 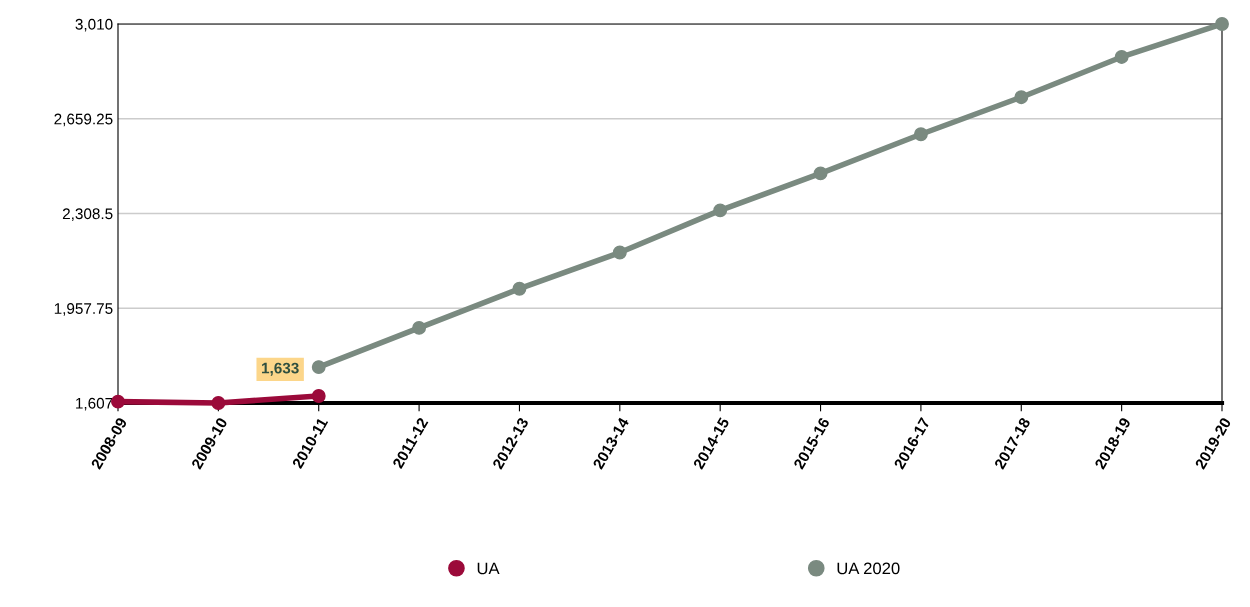 What do you see at coordinates (83, 120) in the screenshot?
I see `y-tick-label: 2,659.25` at bounding box center [83, 120].